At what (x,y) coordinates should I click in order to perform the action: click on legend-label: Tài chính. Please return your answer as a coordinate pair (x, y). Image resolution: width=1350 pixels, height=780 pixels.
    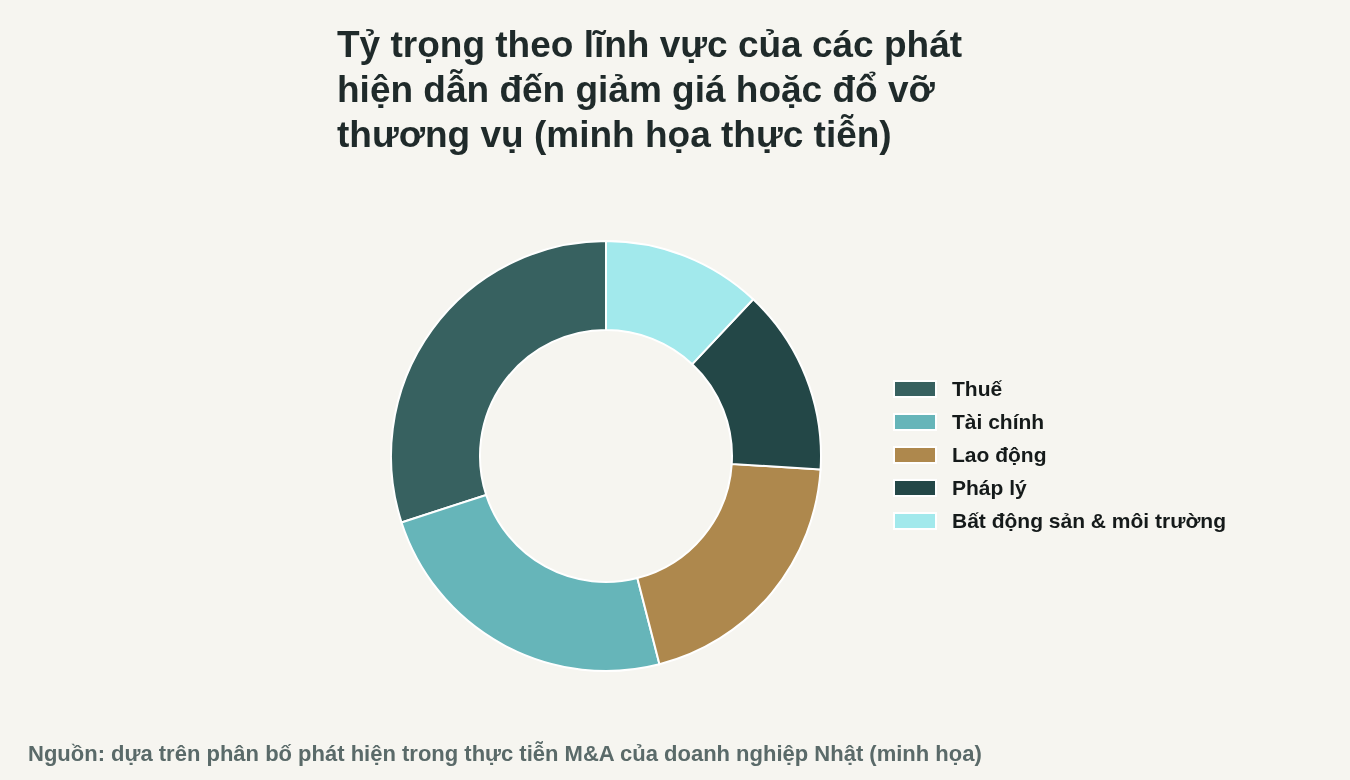
    Looking at the image, I should click on (998, 421).